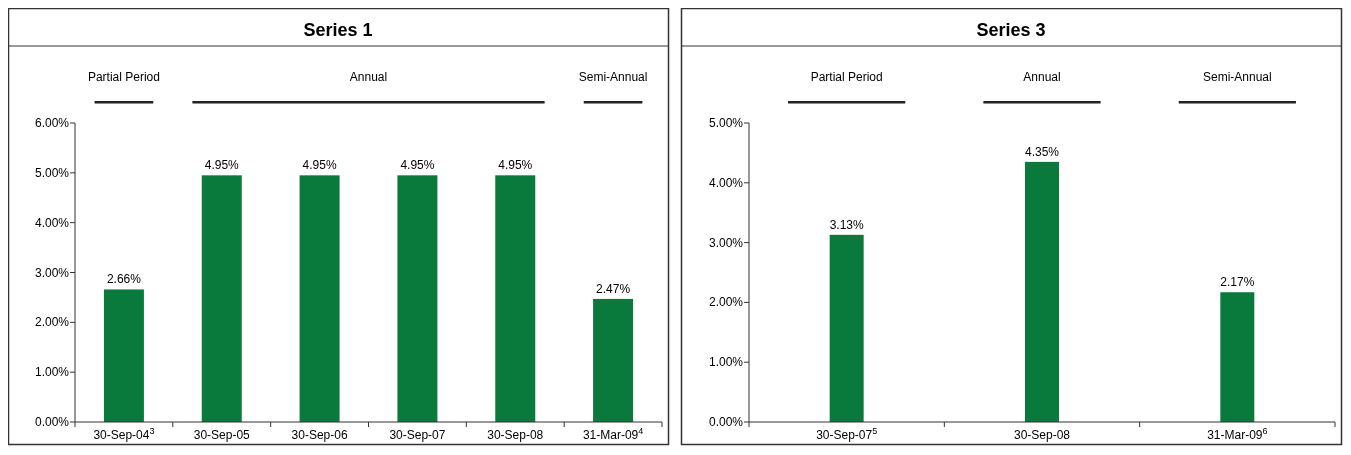 The image size is (1351, 455). I want to click on y-tick-label: 6.00%, so click(52, 123).